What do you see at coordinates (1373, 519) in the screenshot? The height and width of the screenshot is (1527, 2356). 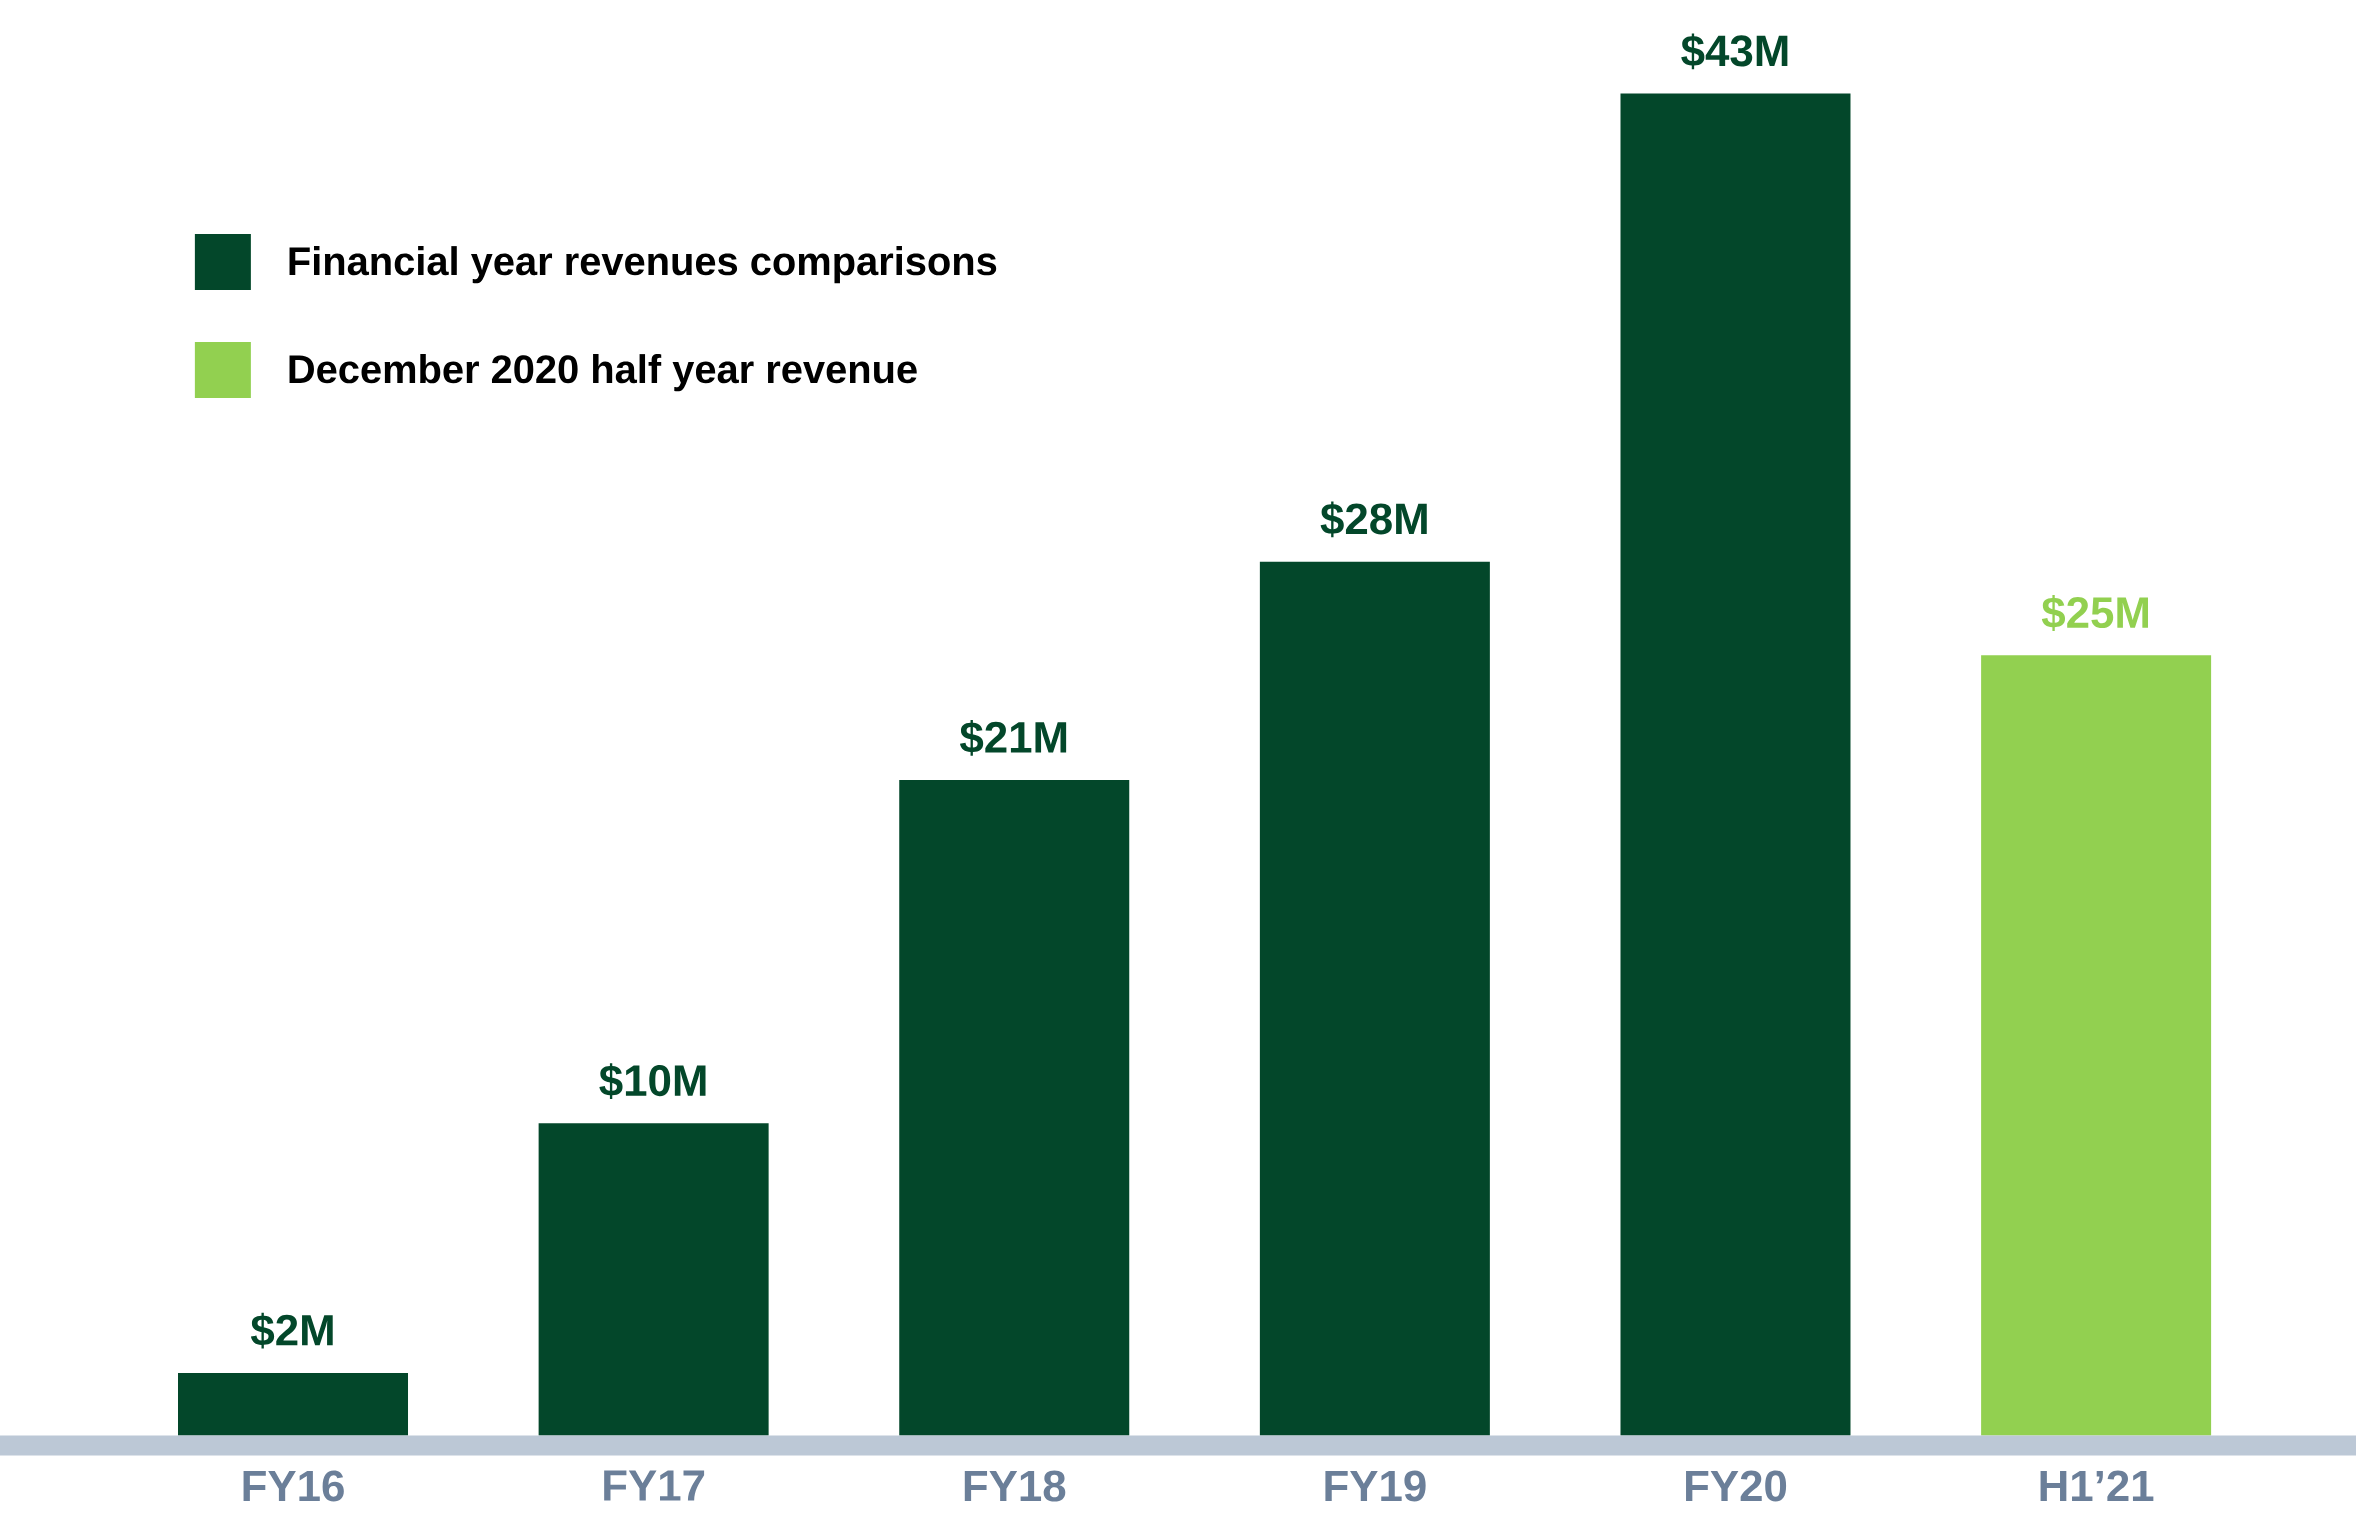 I see `data-label: $28M` at bounding box center [1373, 519].